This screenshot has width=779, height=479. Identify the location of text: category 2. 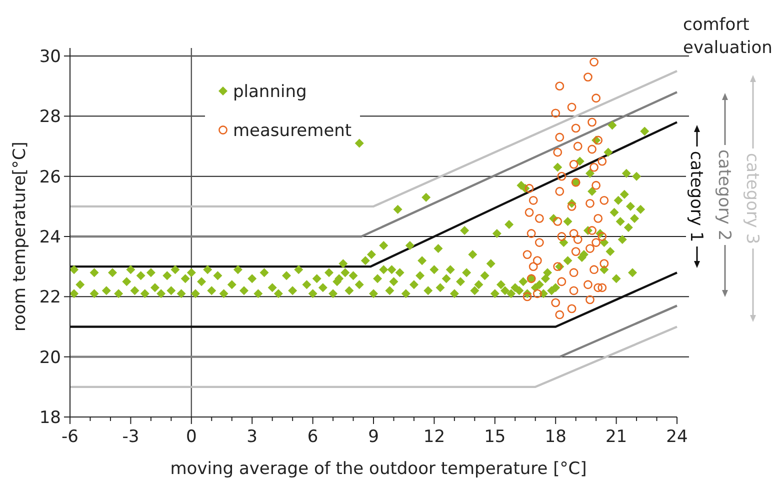
(724, 195).